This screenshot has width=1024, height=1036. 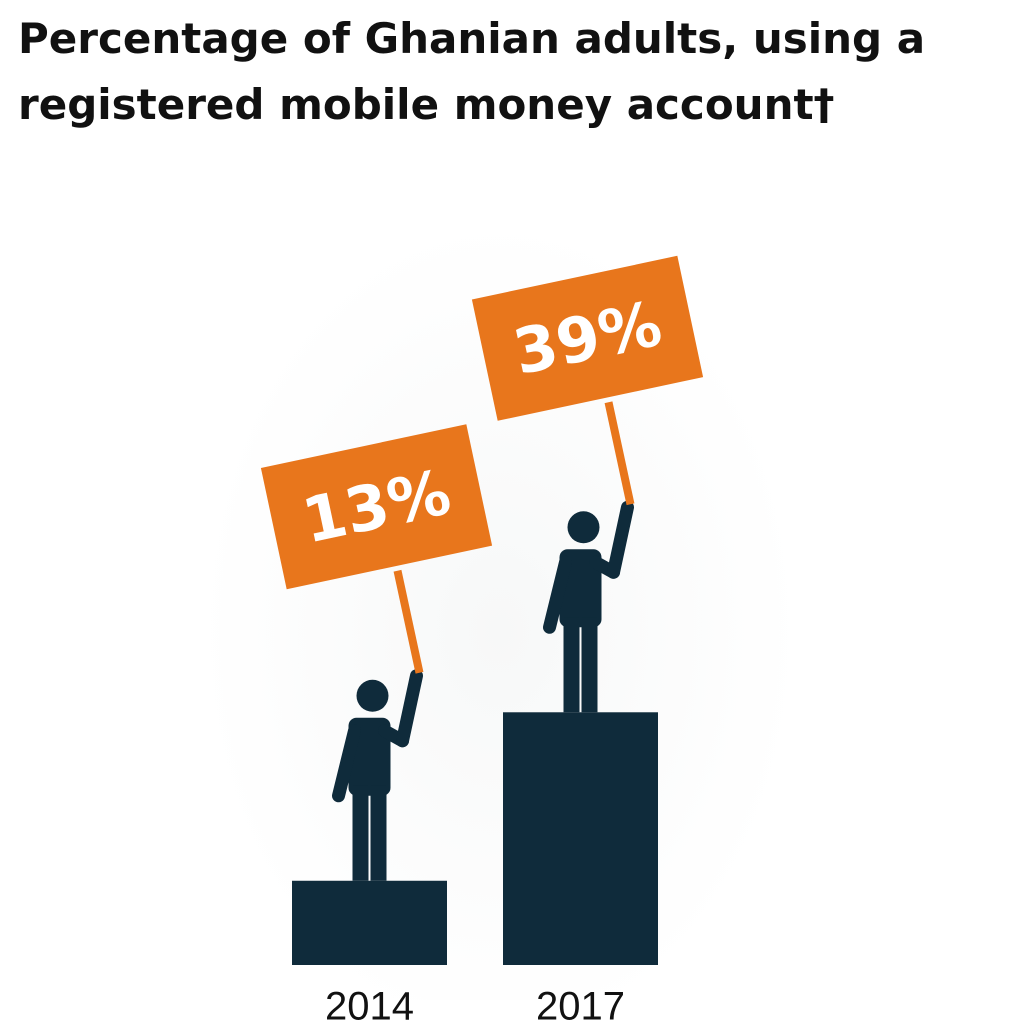 I want to click on x-tick-label: 2014, so click(x=369, y=1007).